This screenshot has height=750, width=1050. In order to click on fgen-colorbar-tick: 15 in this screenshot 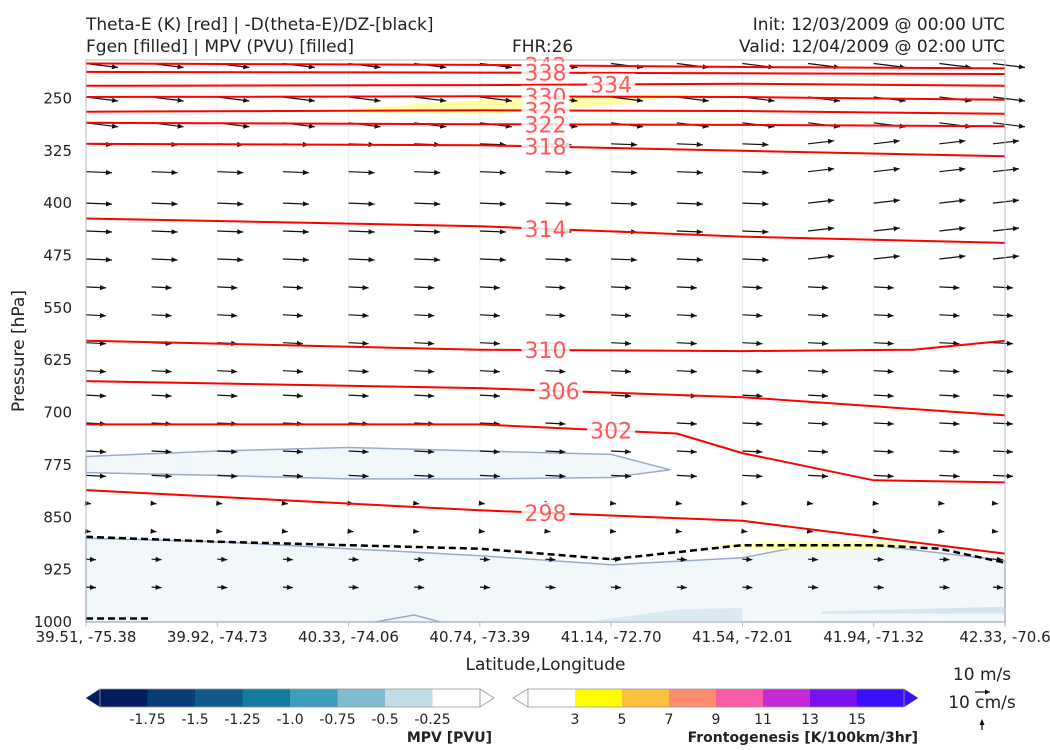, I will do `click(857, 720)`.